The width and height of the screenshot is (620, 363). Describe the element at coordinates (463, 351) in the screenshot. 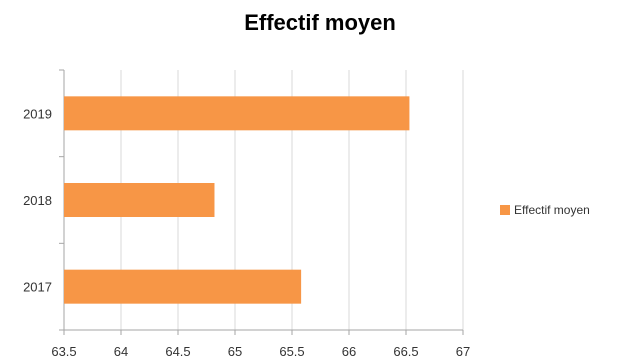

I see `x-tick-label: 67` at that location.